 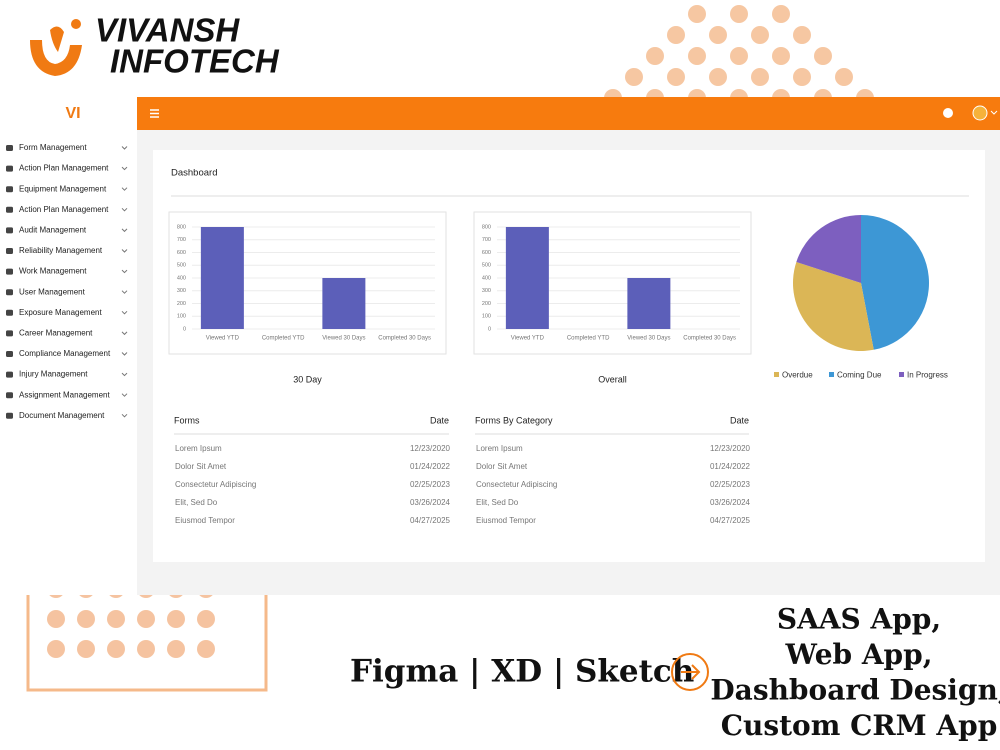 I want to click on sidebar-label: Reliability Management, so click(x=61, y=250).